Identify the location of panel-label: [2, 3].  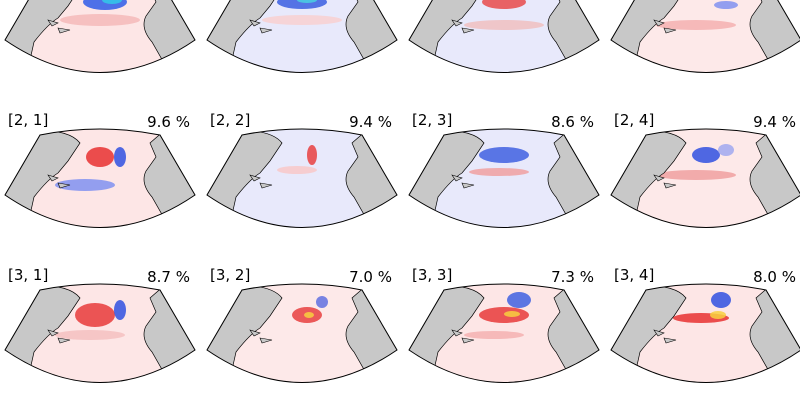
(432, 120).